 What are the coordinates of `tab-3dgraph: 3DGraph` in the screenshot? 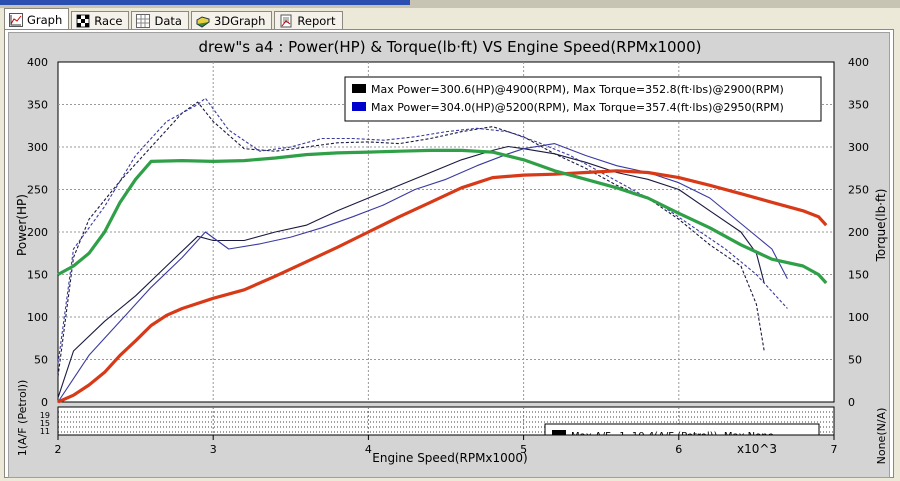 It's located at (231, 20).